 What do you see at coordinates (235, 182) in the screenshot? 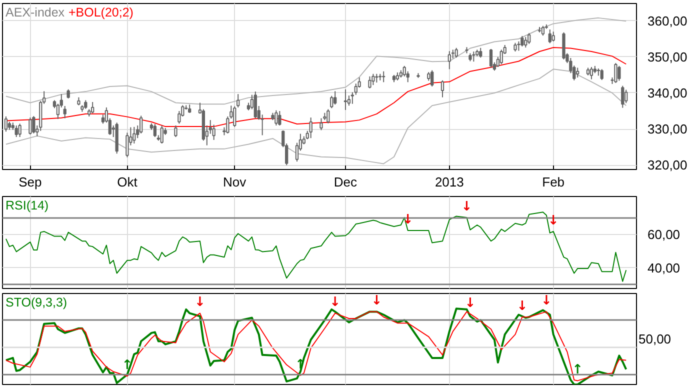
I see `x-tick-label: Nov` at bounding box center [235, 182].